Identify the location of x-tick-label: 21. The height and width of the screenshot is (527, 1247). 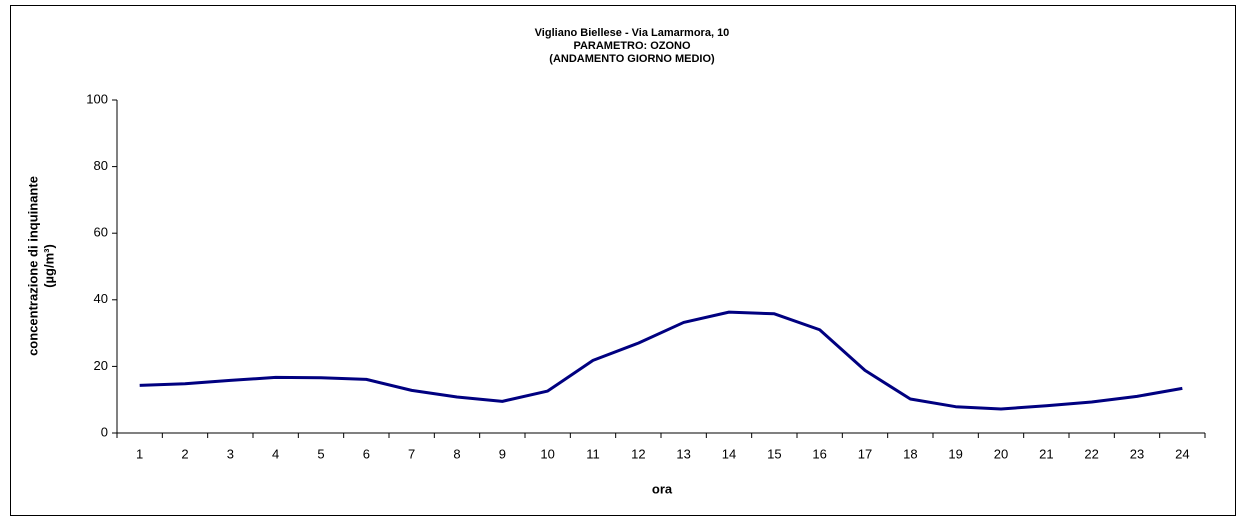
(1046, 453).